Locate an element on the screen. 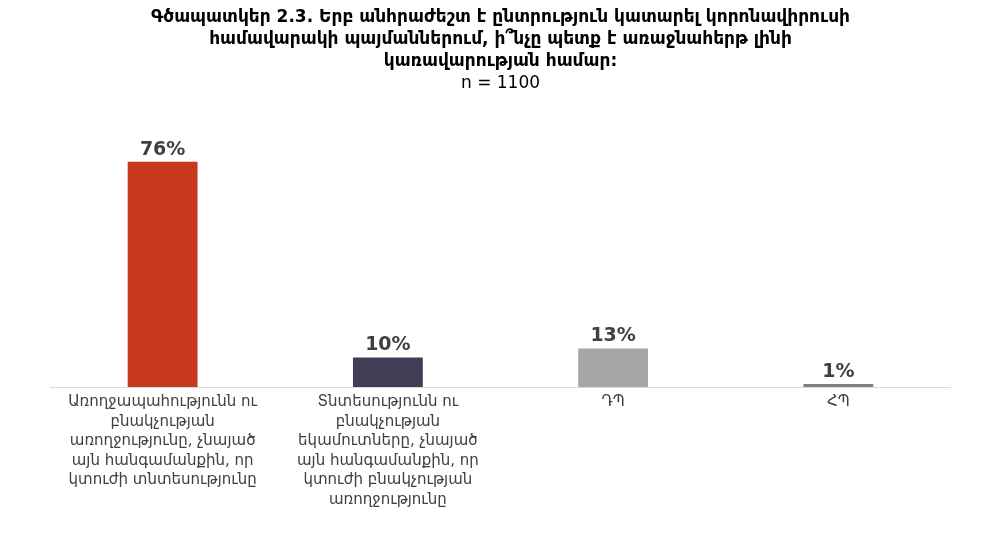 The width and height of the screenshot is (1001, 541). x-tick-label: Առողջապահությունն ու բնակչության առողջությունը, չնայած այն հանգամանքին, որ կտուժի տնտեսությունը is located at coordinates (163, 440).